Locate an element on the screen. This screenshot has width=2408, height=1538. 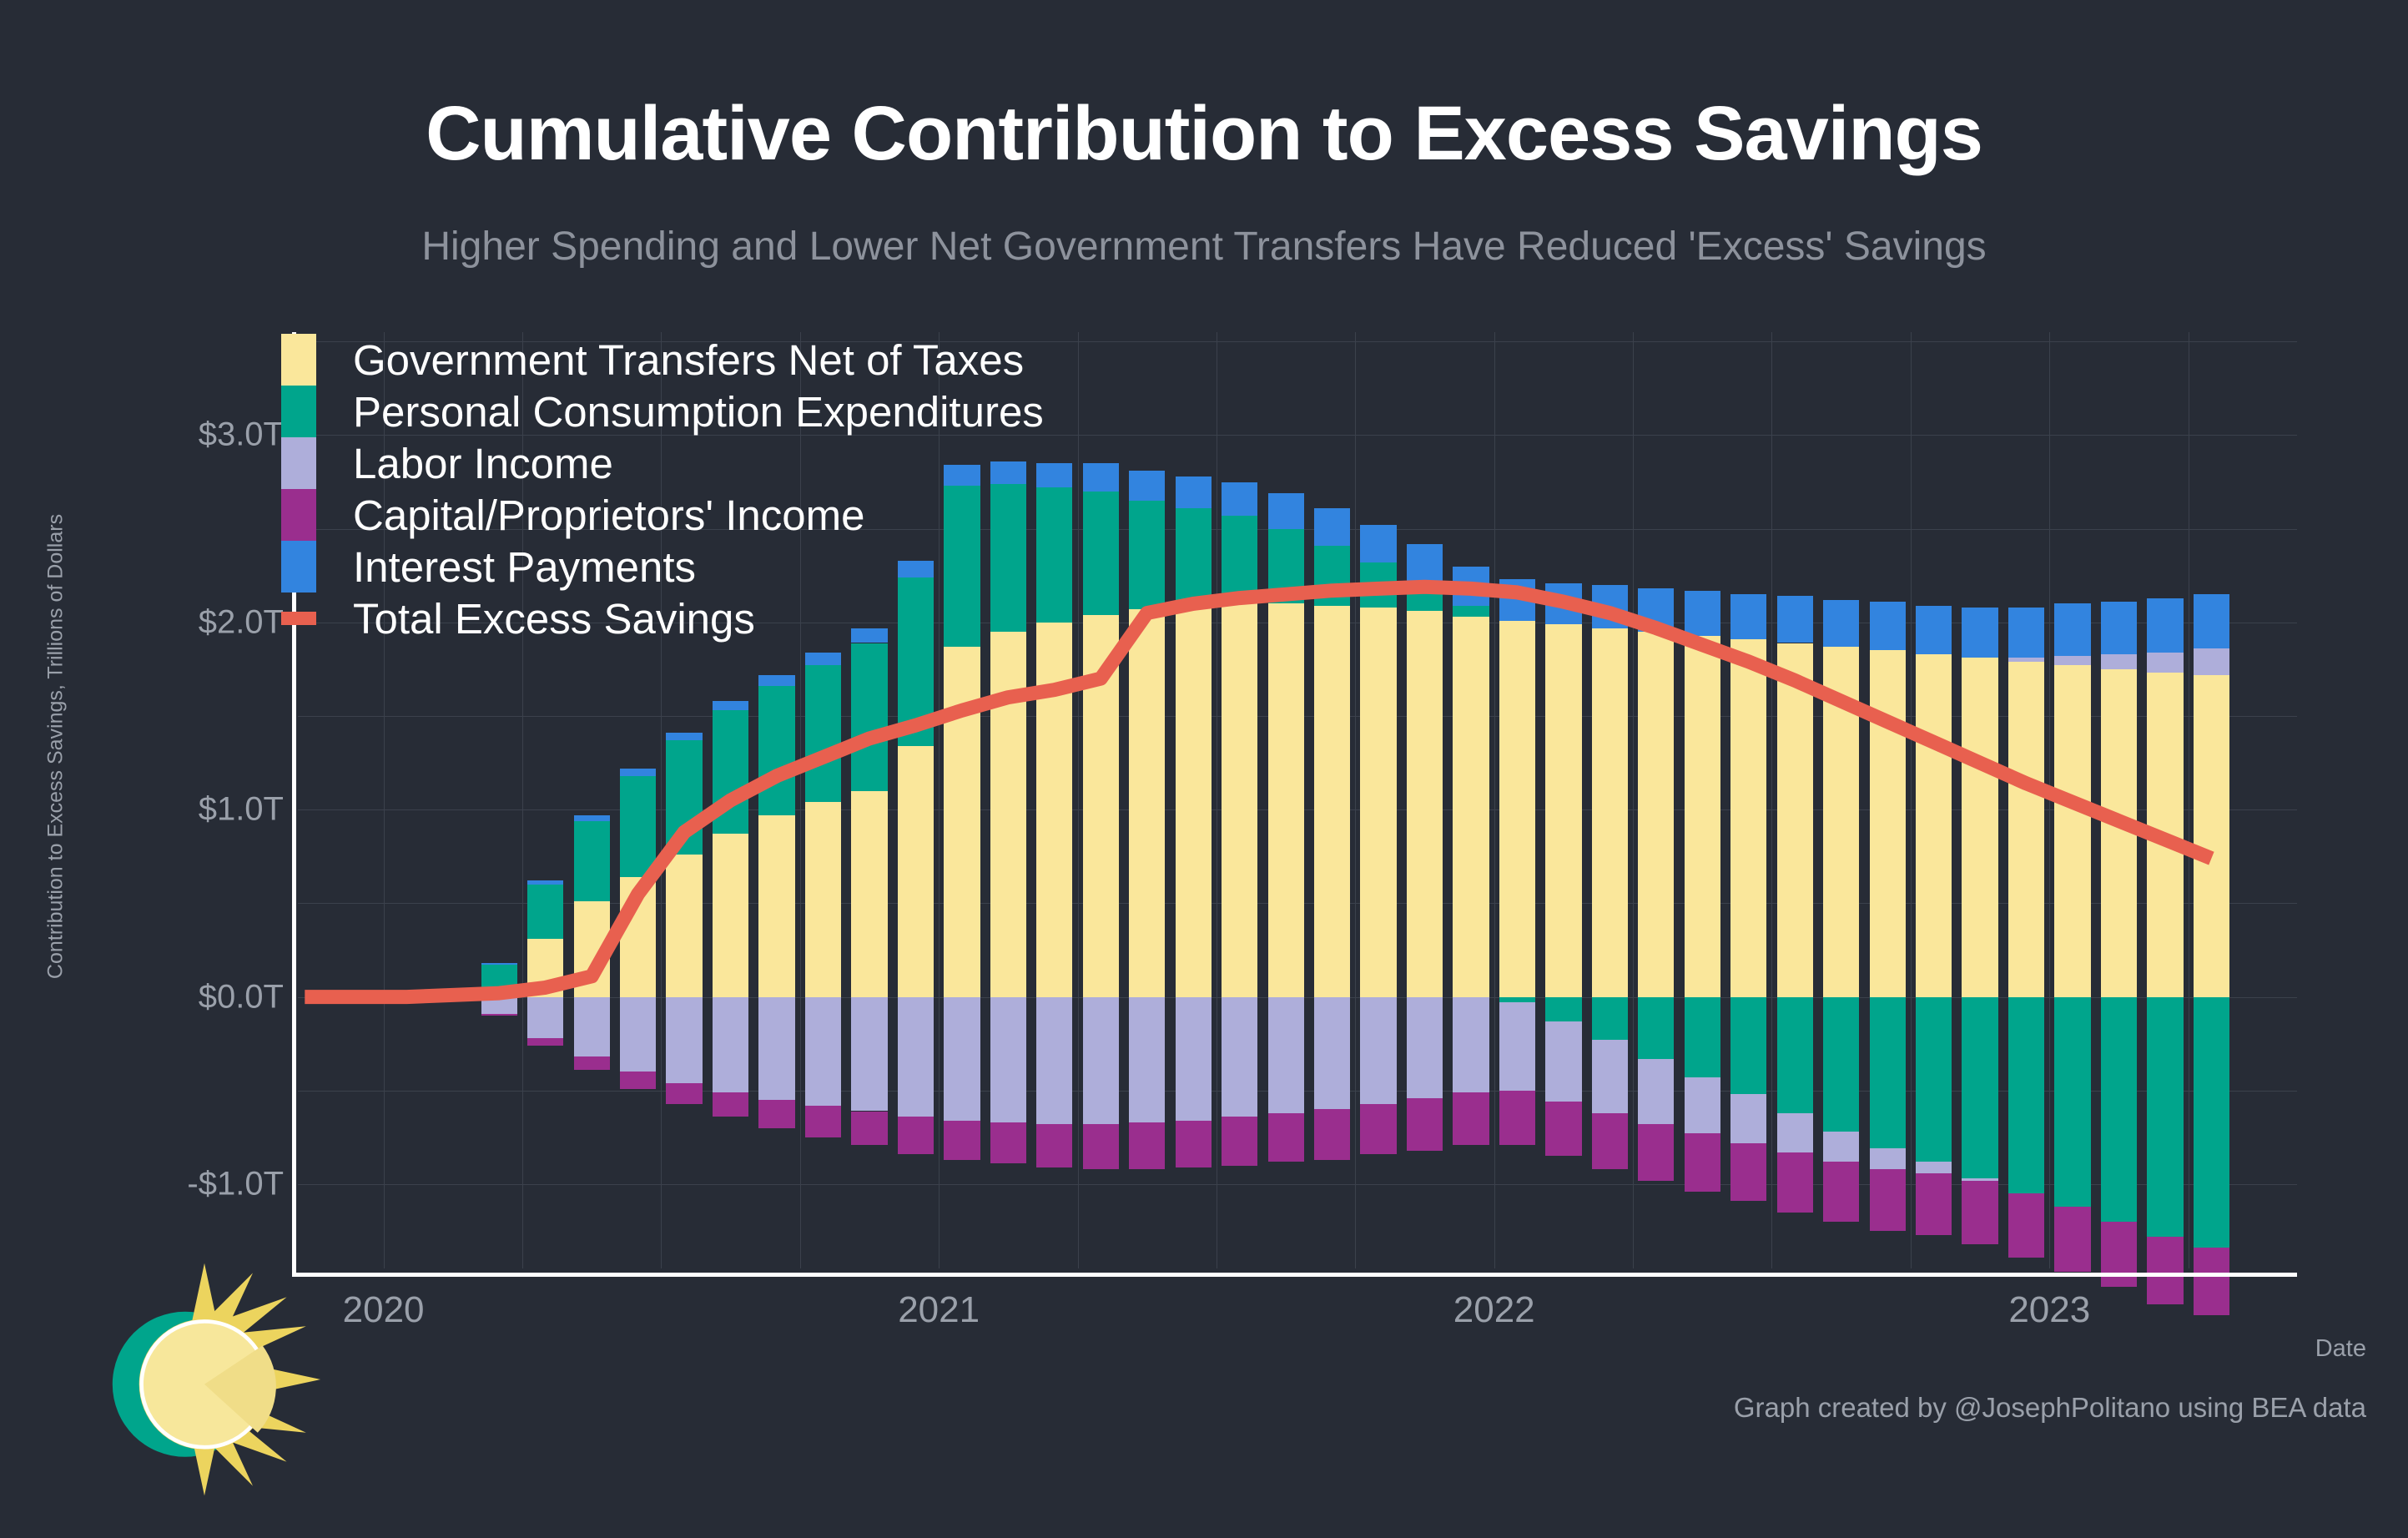
legend-item-label: Personal Consumption Expenditures is located at coordinates (698, 411).